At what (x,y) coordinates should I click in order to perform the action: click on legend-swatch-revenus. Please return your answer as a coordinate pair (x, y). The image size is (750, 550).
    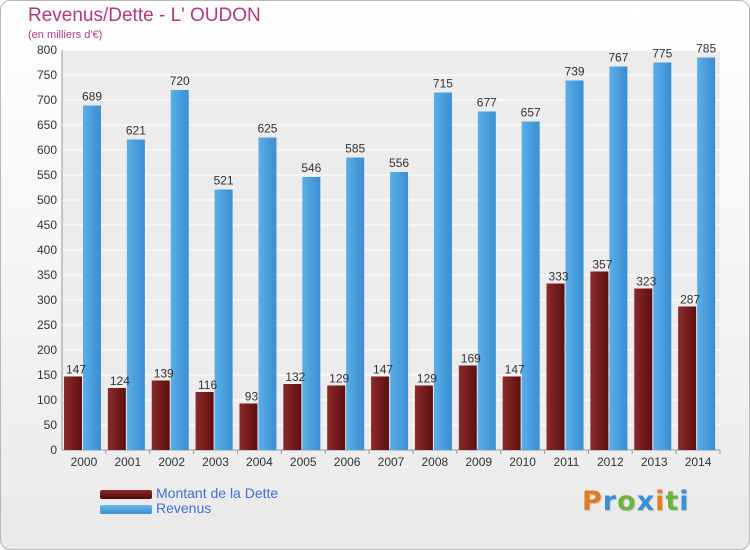
    Looking at the image, I should click on (126, 509).